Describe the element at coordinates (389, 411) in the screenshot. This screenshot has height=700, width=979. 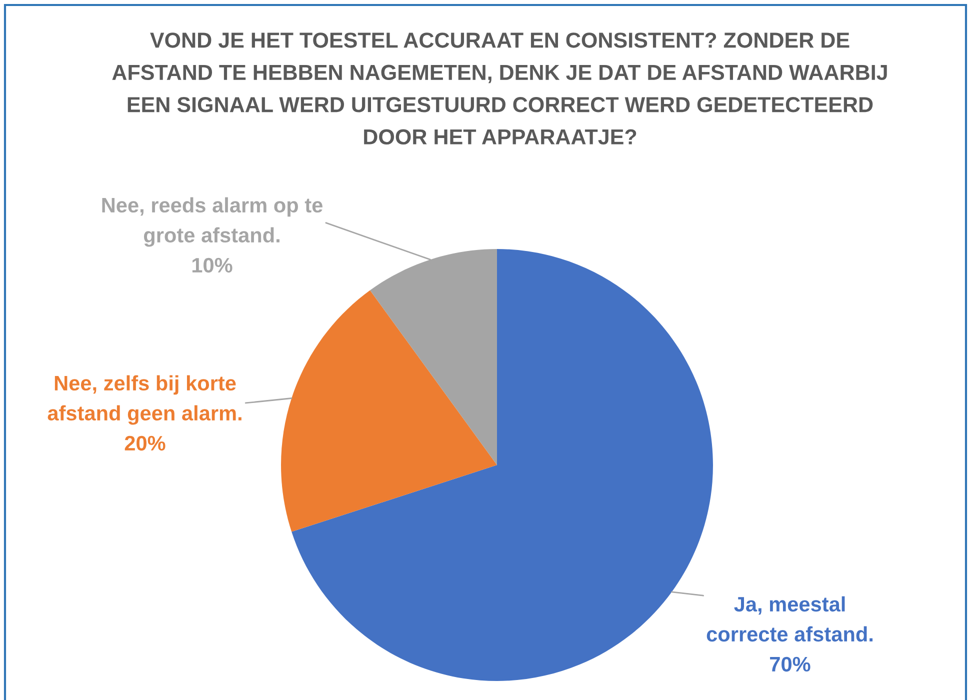
I see `pie-slice` at that location.